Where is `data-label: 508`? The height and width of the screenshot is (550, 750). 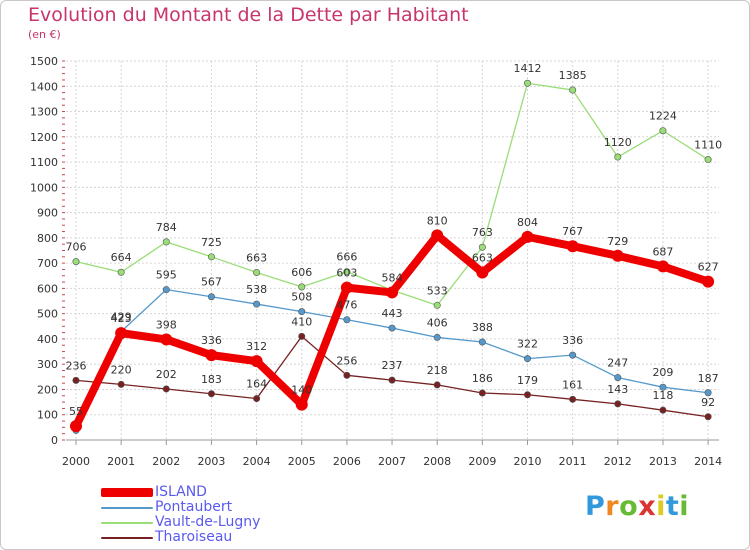 data-label: 508 is located at coordinates (301, 297).